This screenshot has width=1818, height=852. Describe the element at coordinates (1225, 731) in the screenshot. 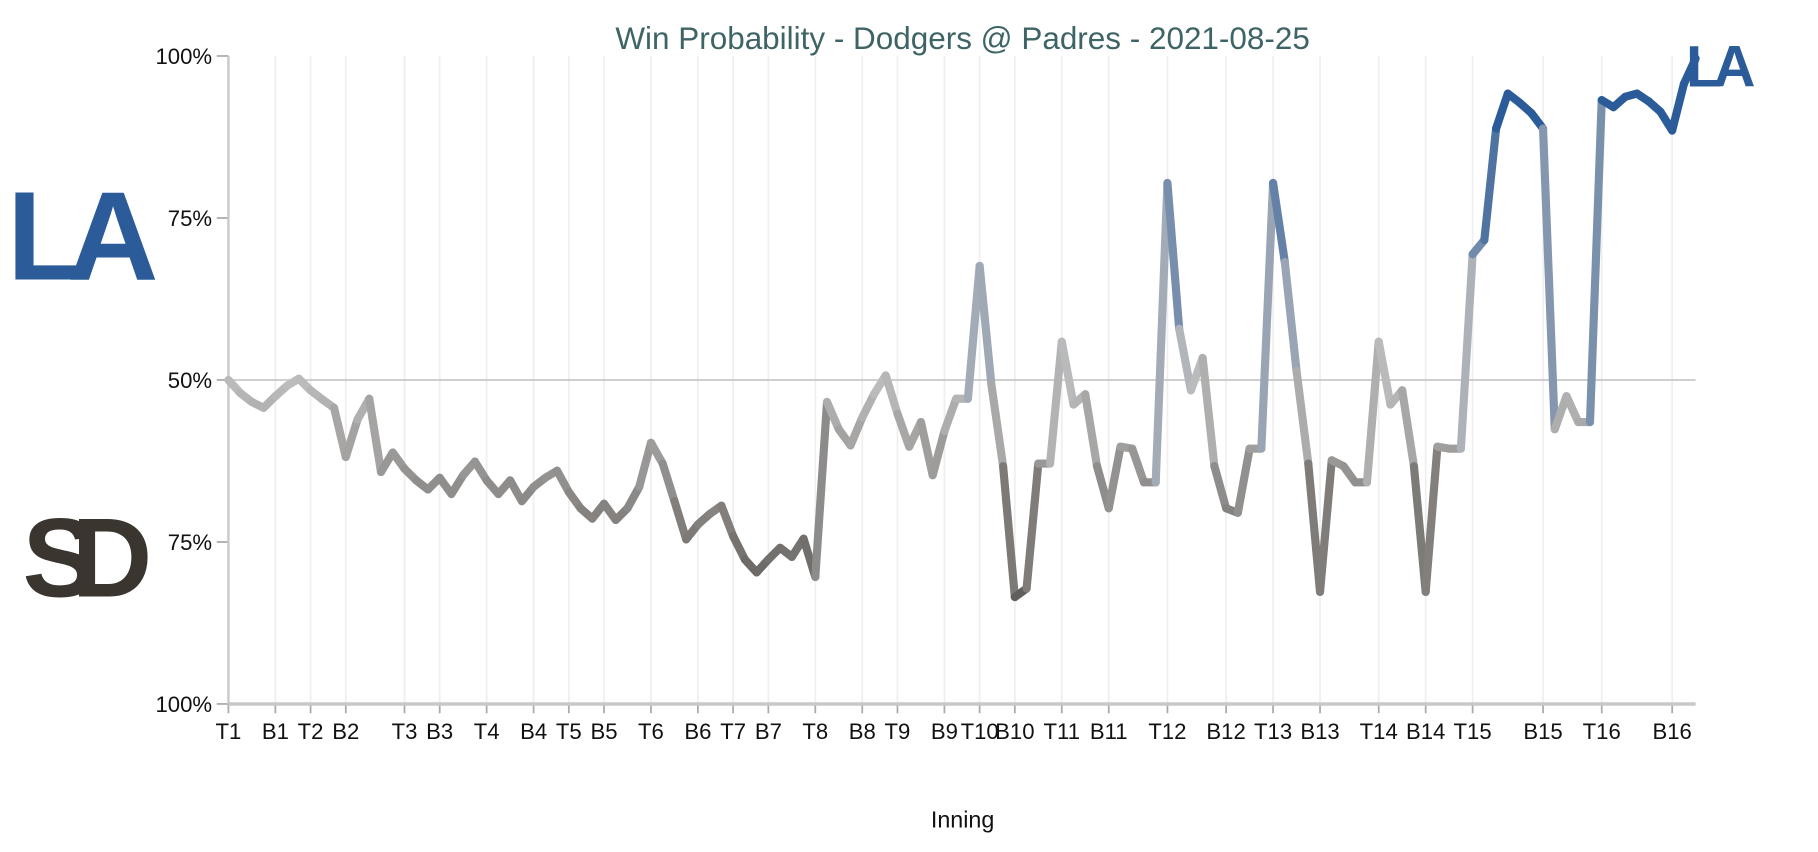

I see `x-tick-label: B12` at that location.